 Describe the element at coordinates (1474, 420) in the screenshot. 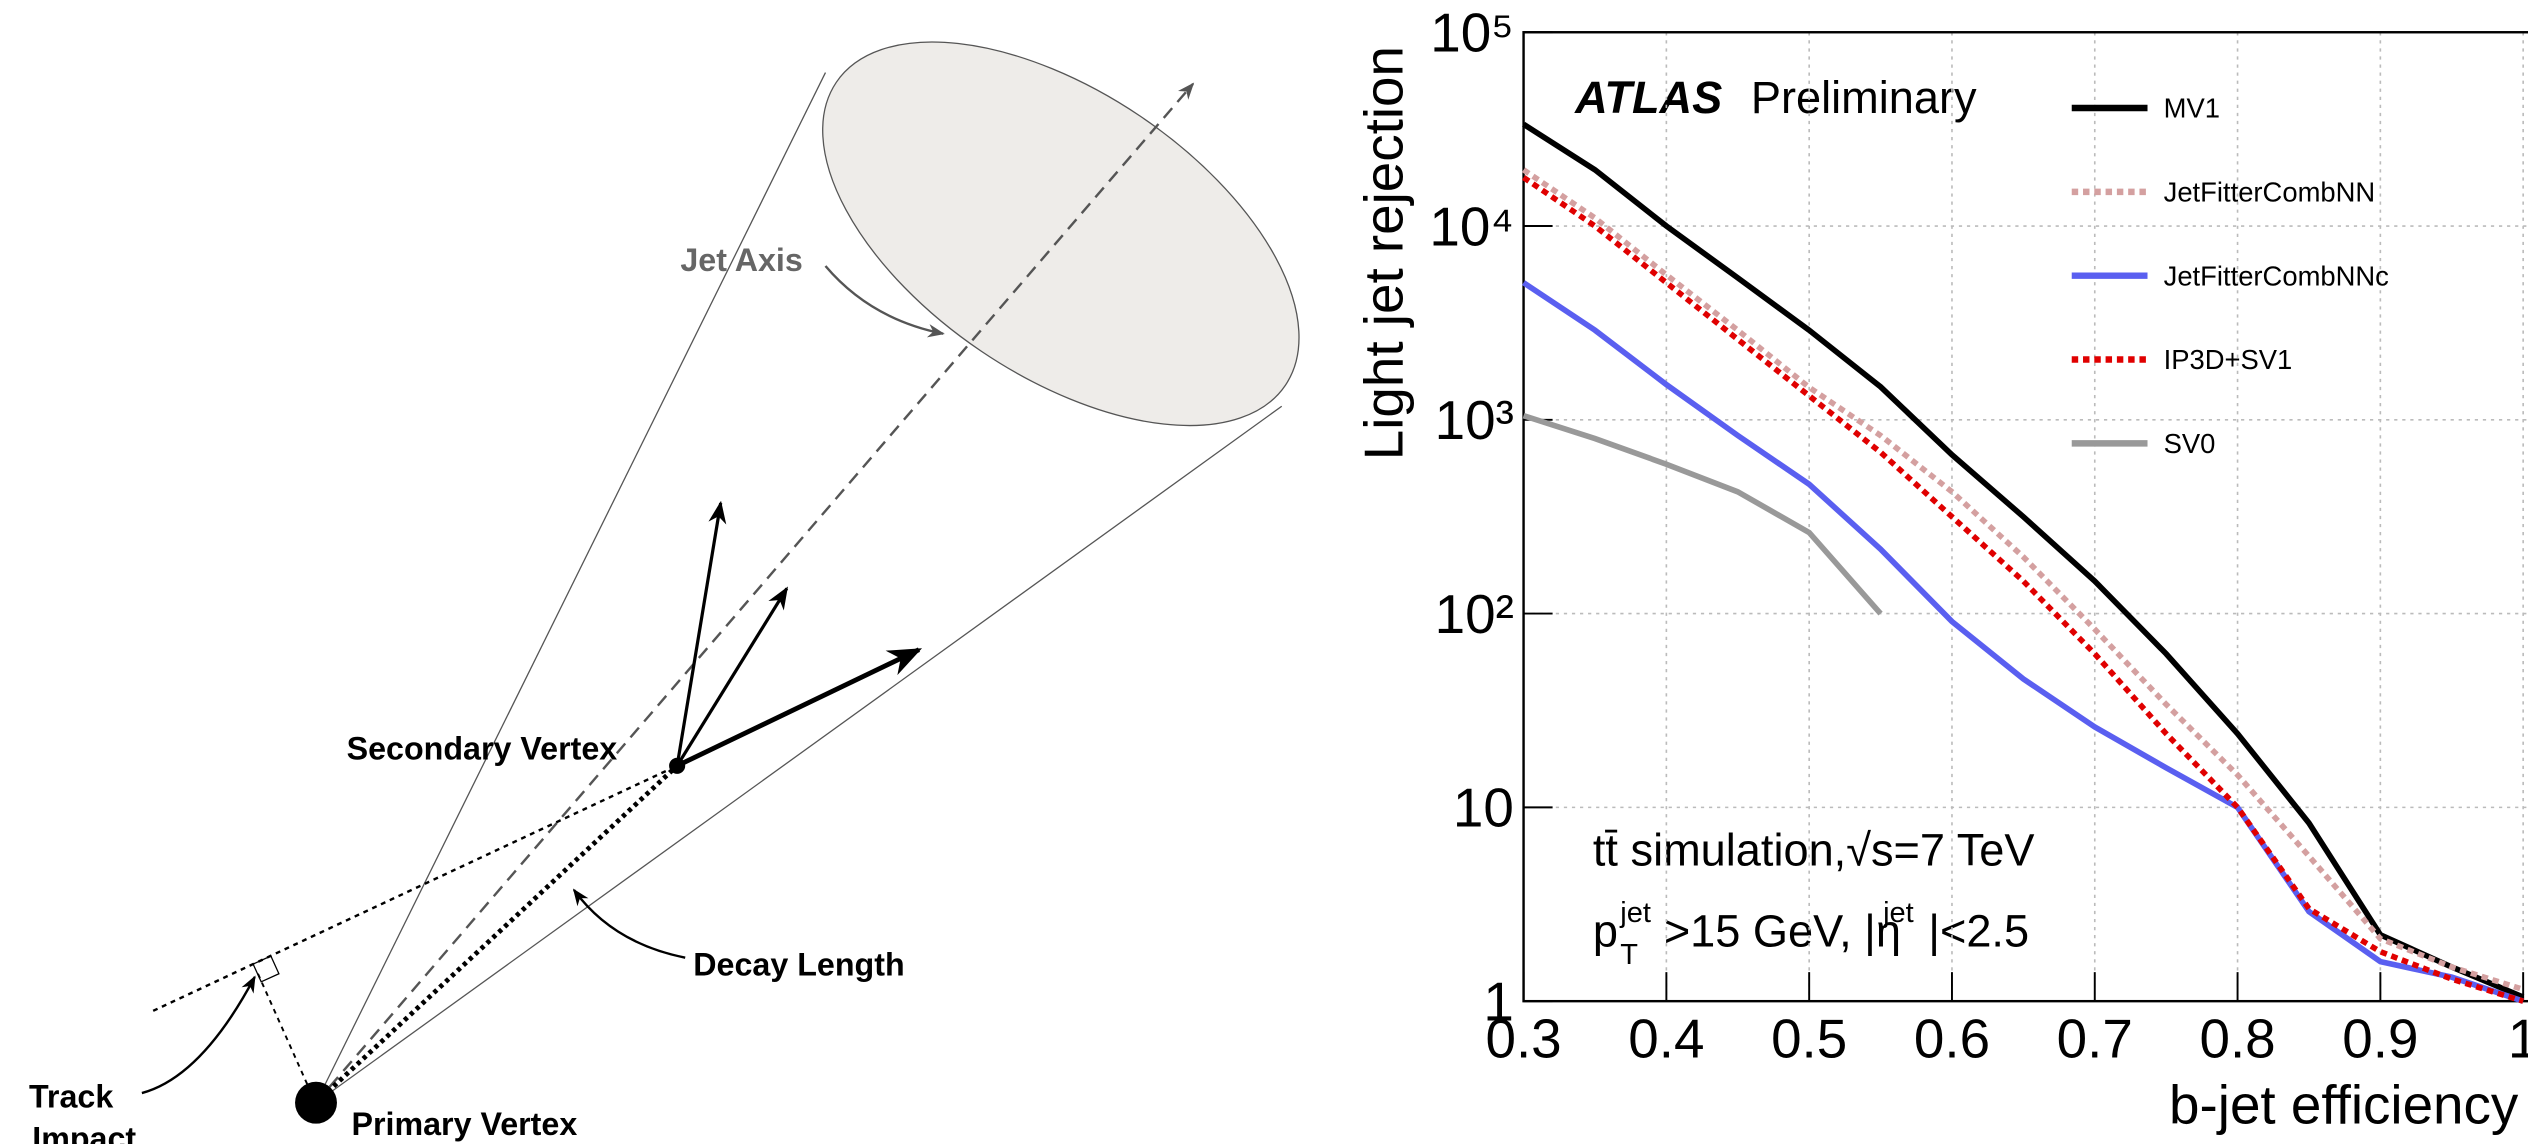

I see `y-tick-label: 10³` at that location.